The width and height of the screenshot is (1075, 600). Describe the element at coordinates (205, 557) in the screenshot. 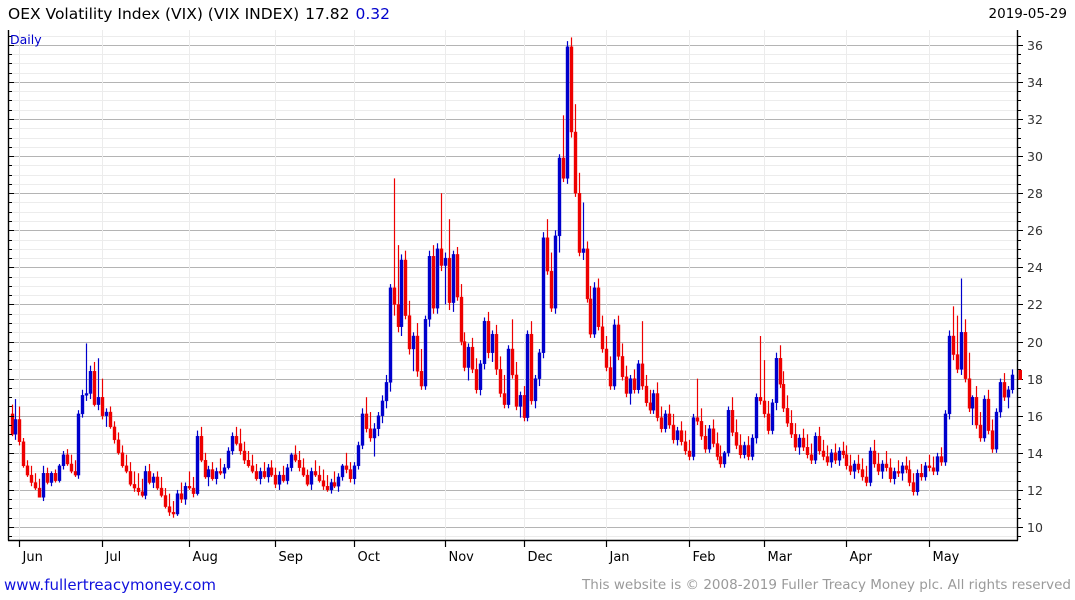

I see `x-tick-label: Aug` at that location.